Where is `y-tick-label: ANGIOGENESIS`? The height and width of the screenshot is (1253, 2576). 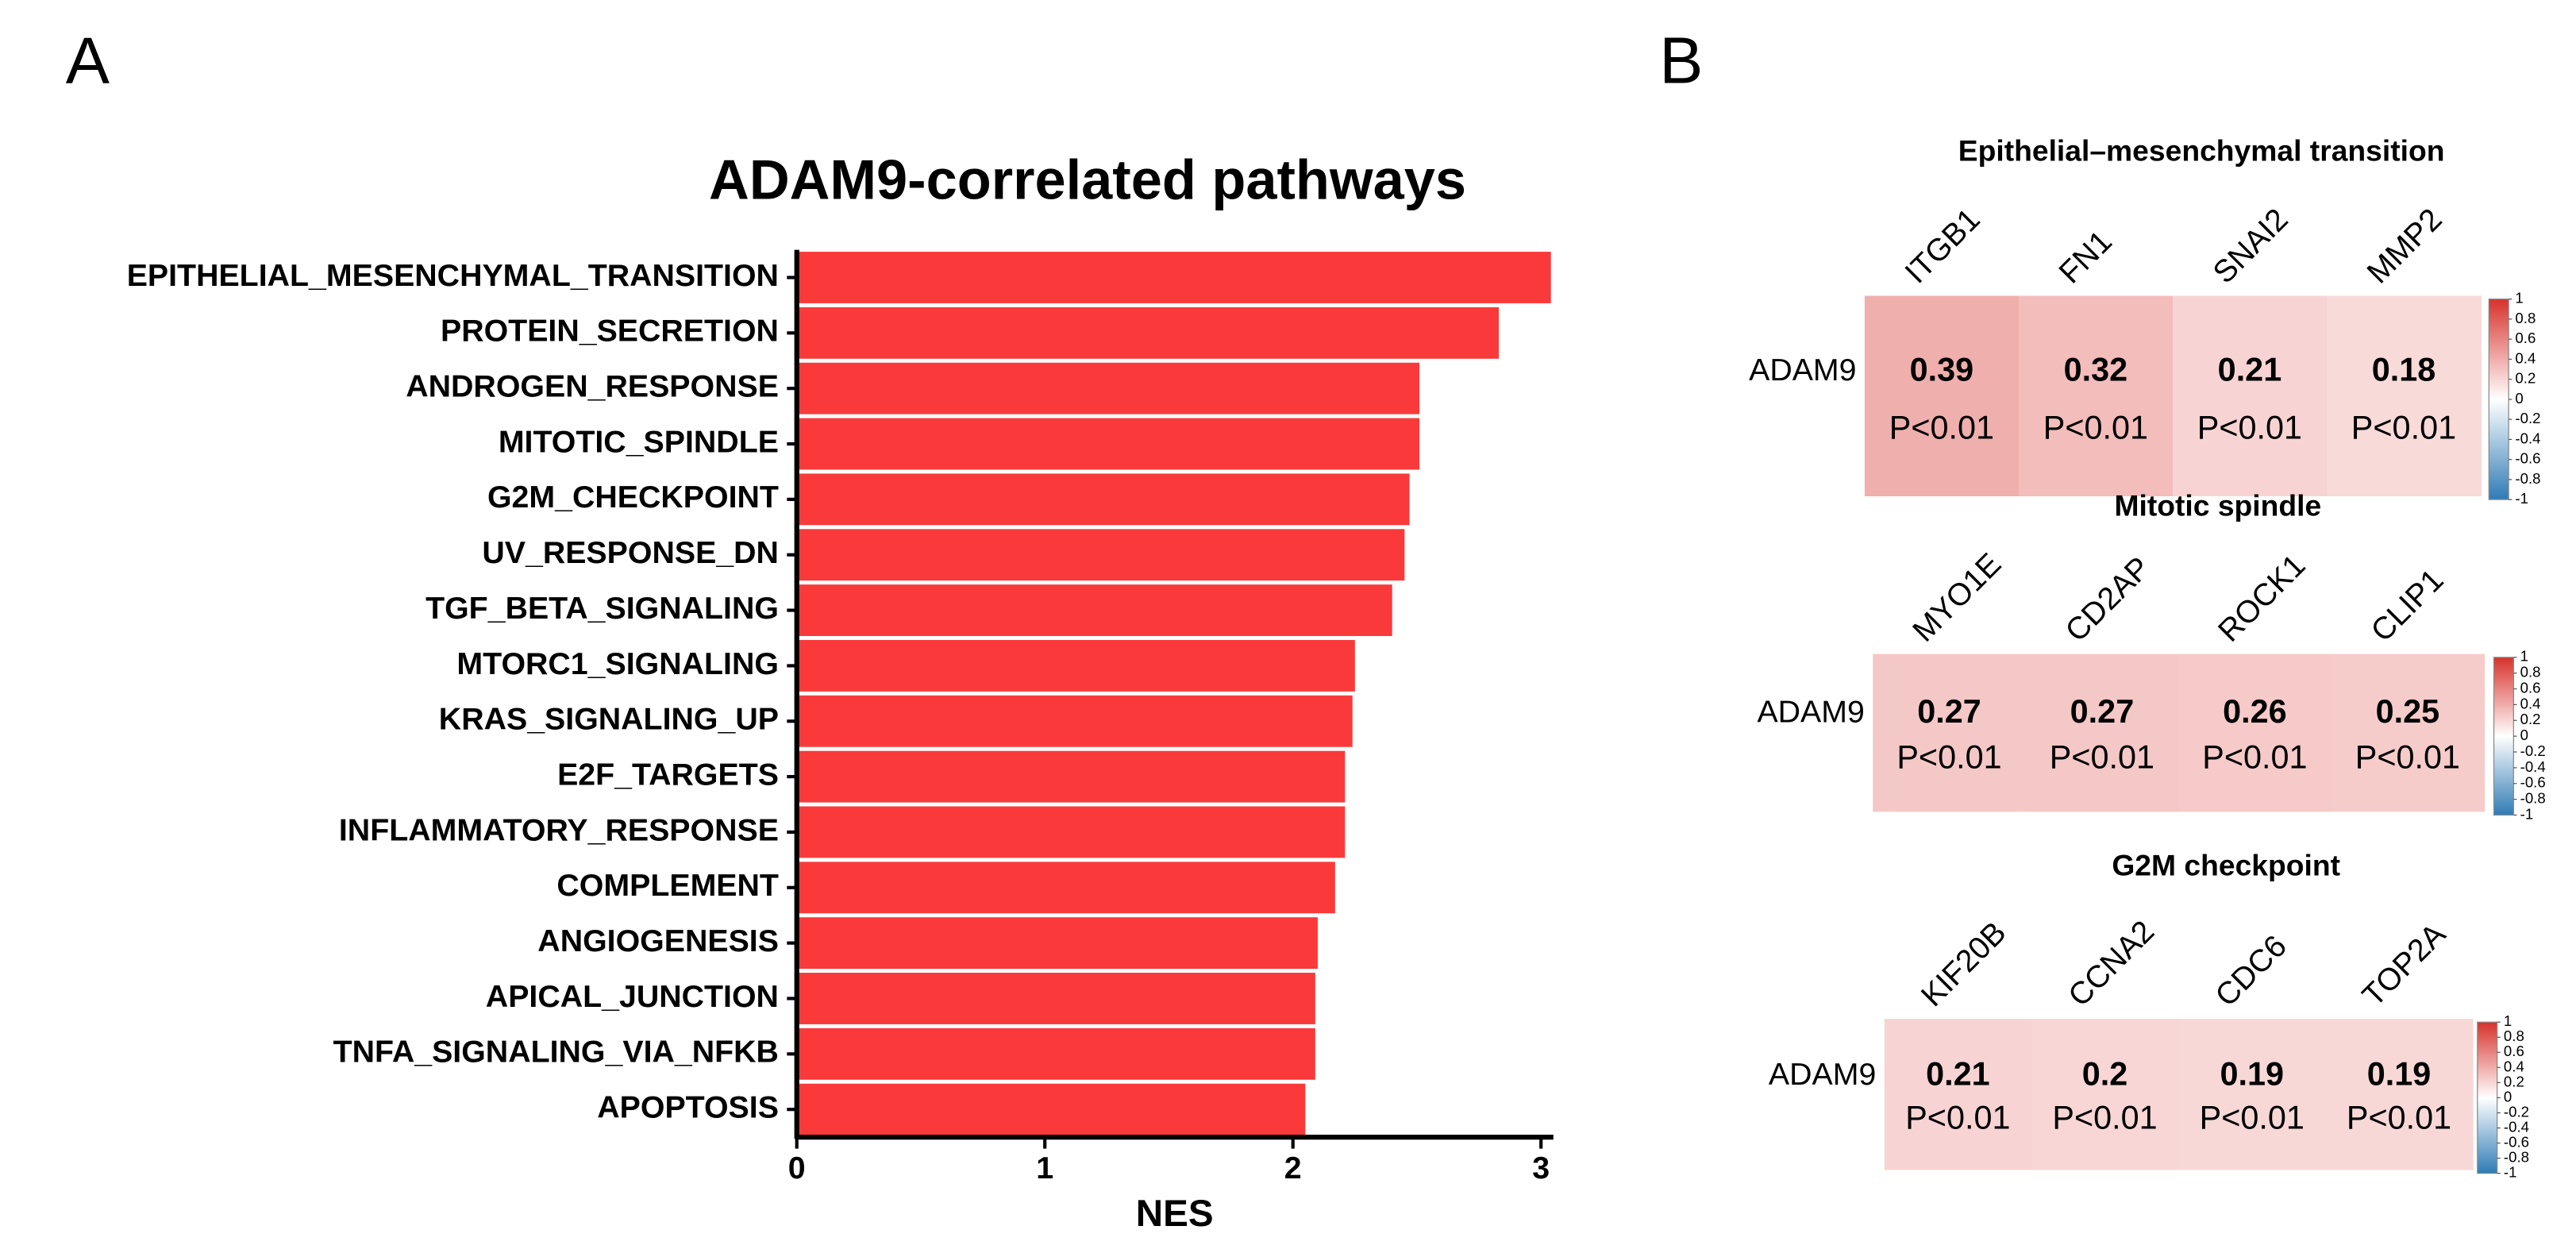
y-tick-label: ANGIOGENESIS is located at coordinates (658, 941).